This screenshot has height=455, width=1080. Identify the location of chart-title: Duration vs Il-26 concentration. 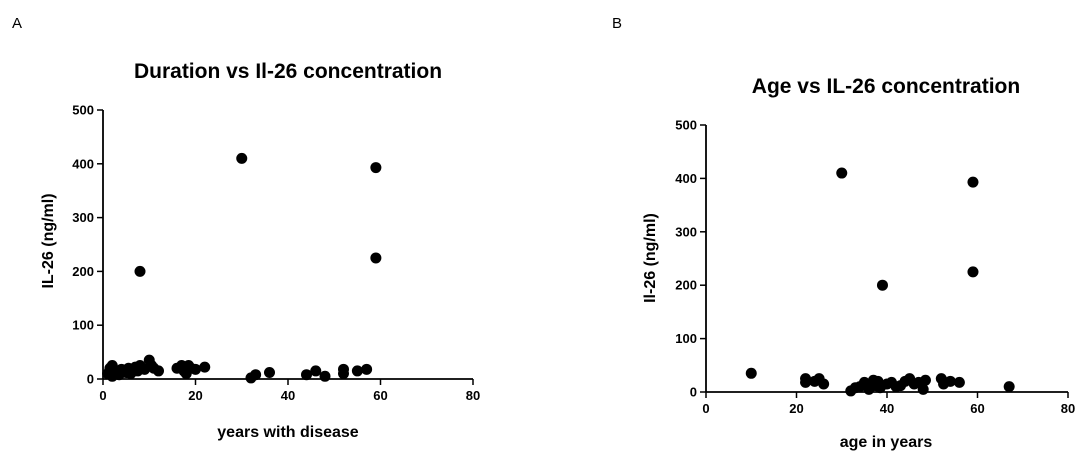
(288, 71).